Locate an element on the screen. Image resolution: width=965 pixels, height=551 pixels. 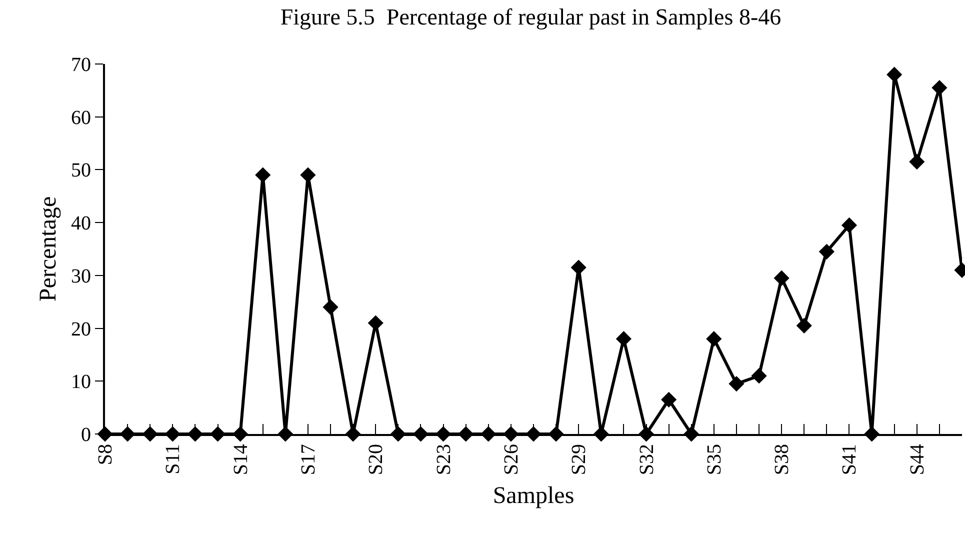
y-axis-title: Percentage is located at coordinates (49, 249).